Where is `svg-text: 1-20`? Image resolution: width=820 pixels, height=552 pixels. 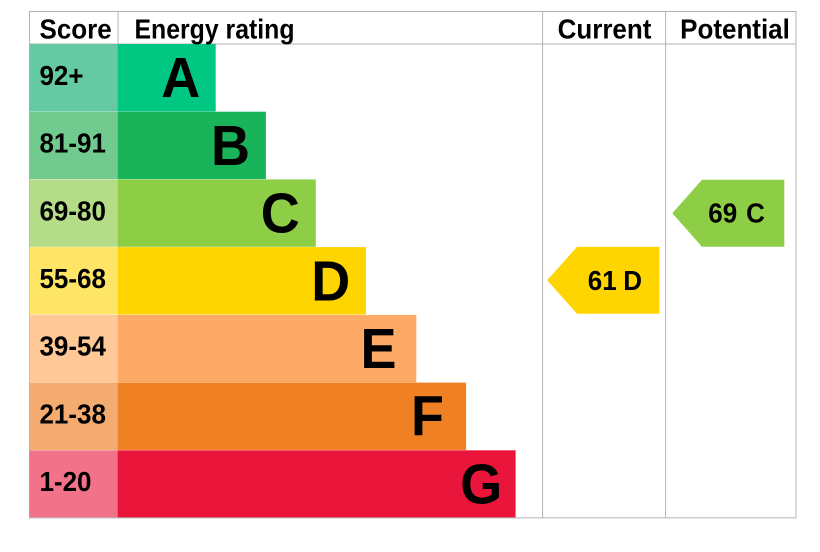 svg-text: 1-20 is located at coordinates (66, 481).